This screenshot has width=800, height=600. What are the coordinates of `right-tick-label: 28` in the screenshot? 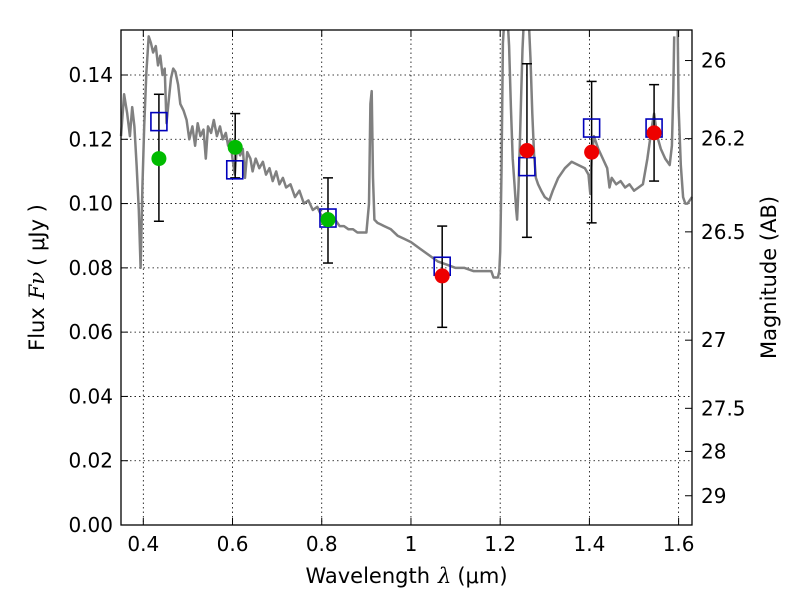 It's located at (713, 451).